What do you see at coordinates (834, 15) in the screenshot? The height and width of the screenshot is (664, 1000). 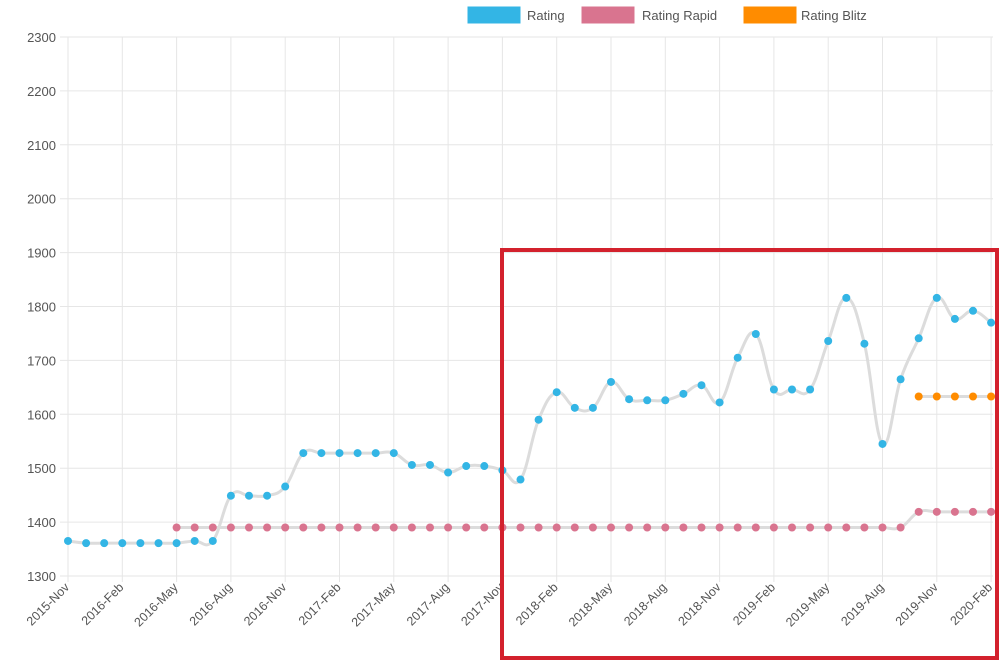 I see `legend-label: Rating Blitz` at bounding box center [834, 15].